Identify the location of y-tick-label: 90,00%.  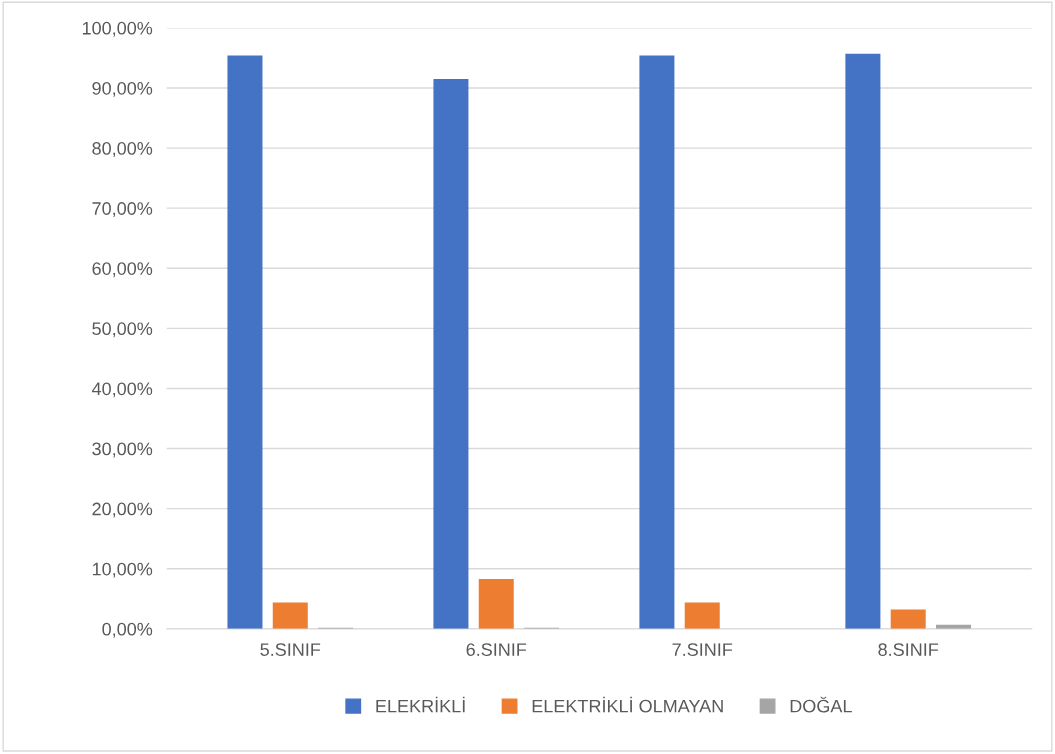
(122, 89).